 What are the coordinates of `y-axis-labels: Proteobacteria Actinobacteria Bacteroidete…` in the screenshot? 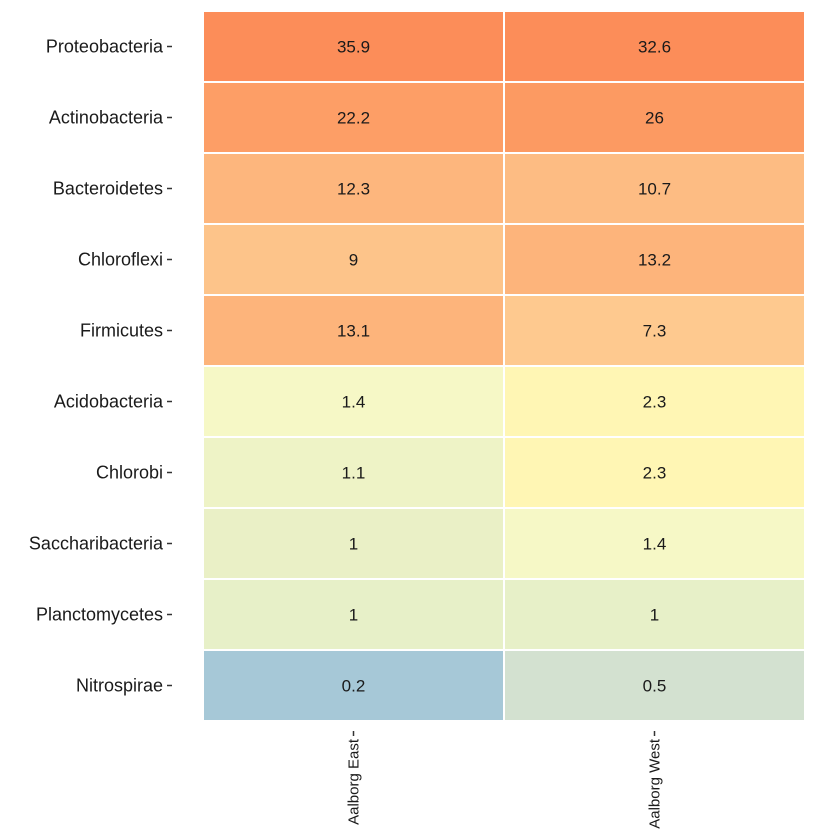 It's located at (100, 366).